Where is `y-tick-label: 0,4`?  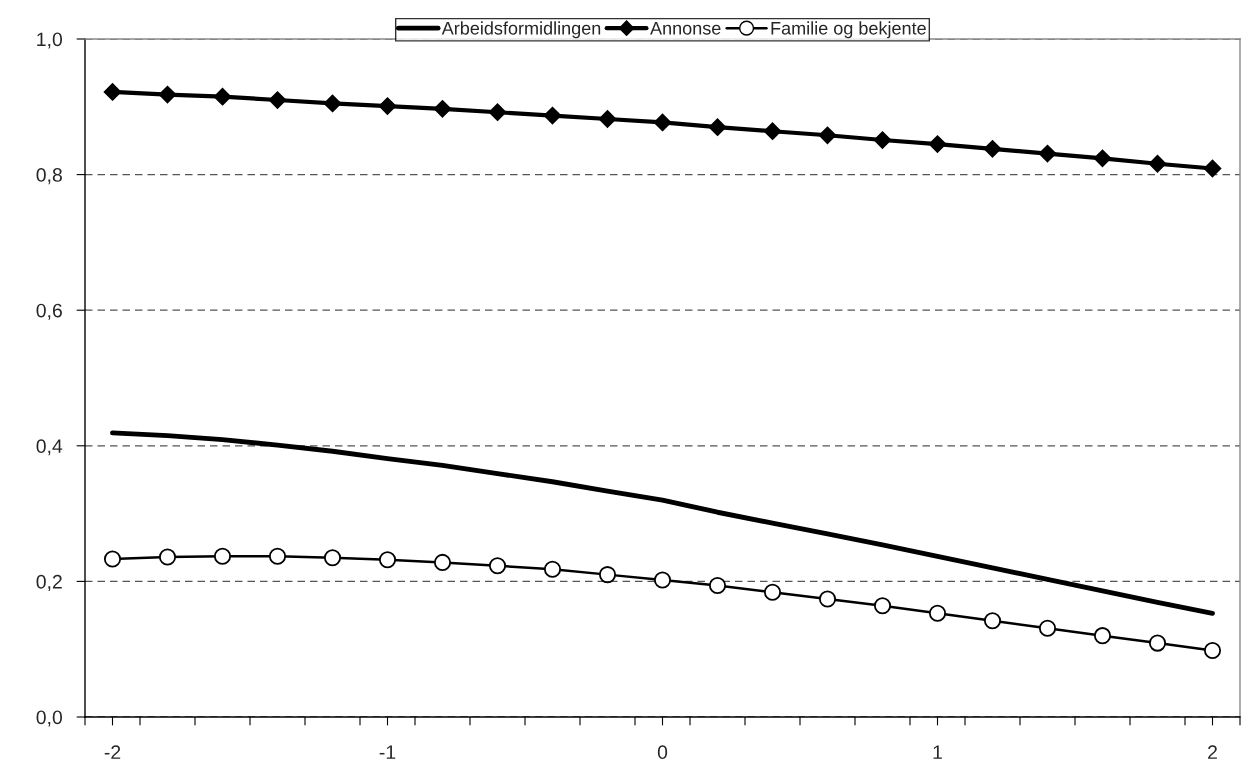
y-tick-label: 0,4 is located at coordinates (49, 447).